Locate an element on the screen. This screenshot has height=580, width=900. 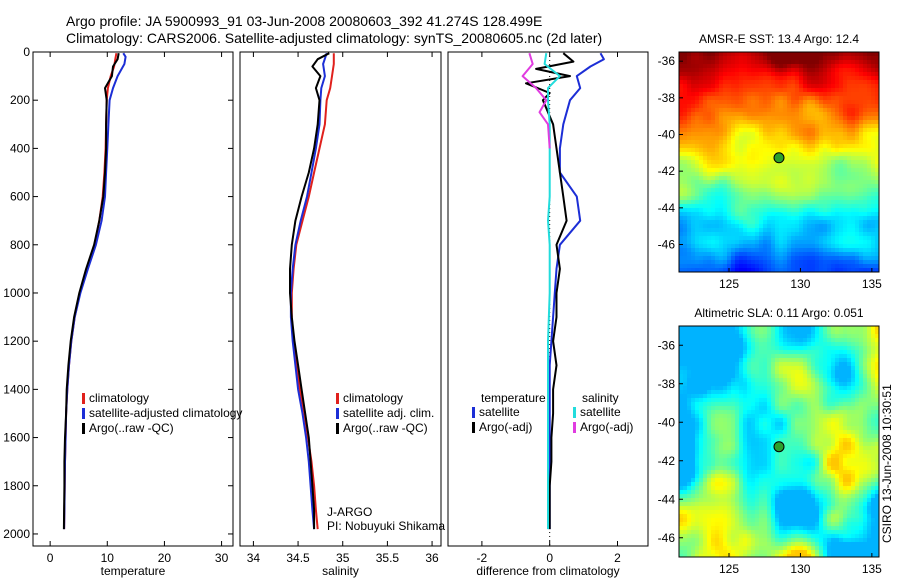
y-tick-label: 0 is located at coordinates (26, 52).